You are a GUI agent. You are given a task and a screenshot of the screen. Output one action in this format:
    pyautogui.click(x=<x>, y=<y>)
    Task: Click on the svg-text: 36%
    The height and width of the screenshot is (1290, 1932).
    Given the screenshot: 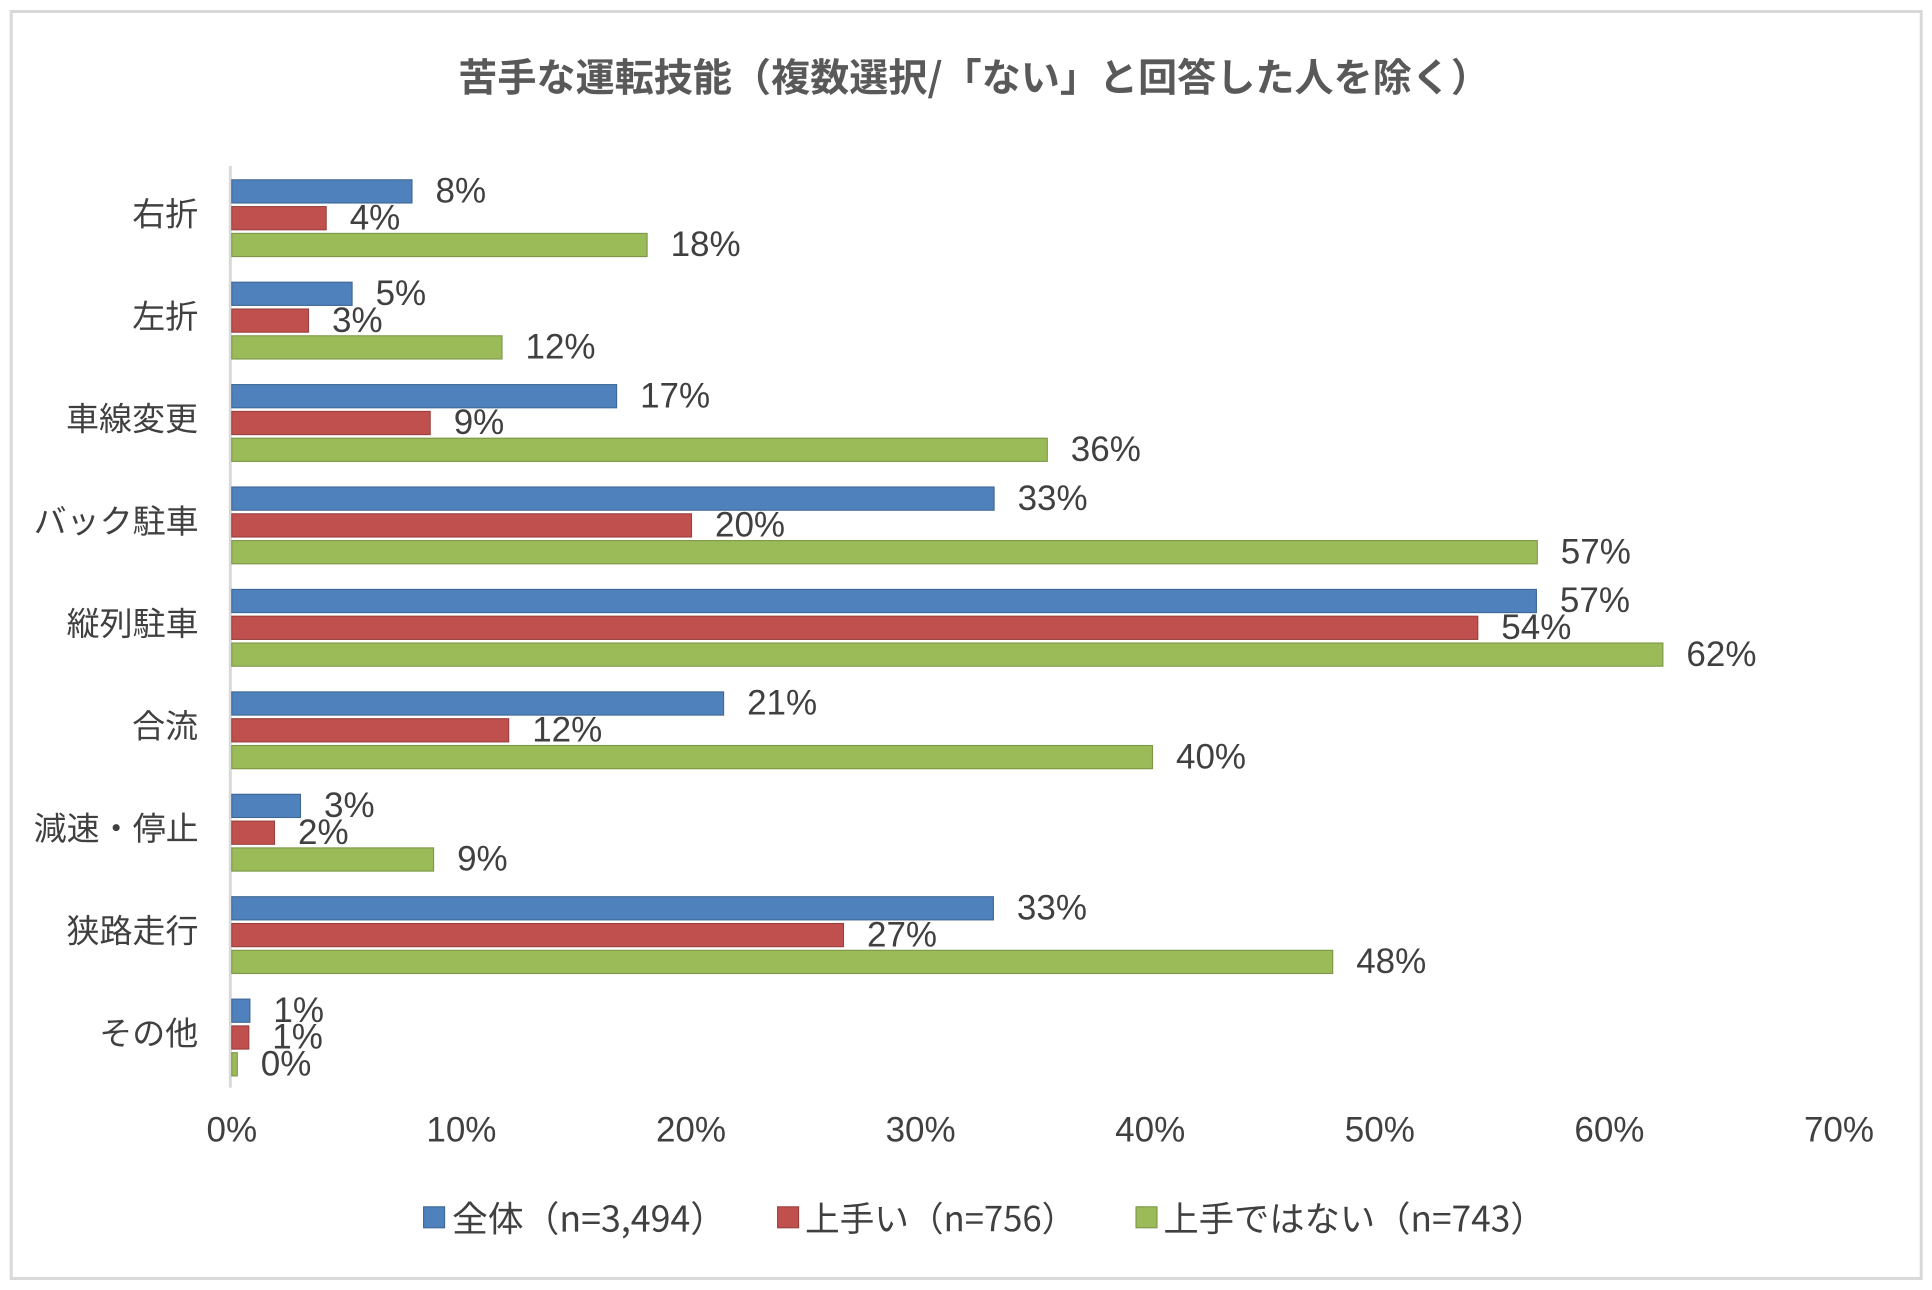 What is the action you would take?
    pyautogui.click(x=1106, y=449)
    